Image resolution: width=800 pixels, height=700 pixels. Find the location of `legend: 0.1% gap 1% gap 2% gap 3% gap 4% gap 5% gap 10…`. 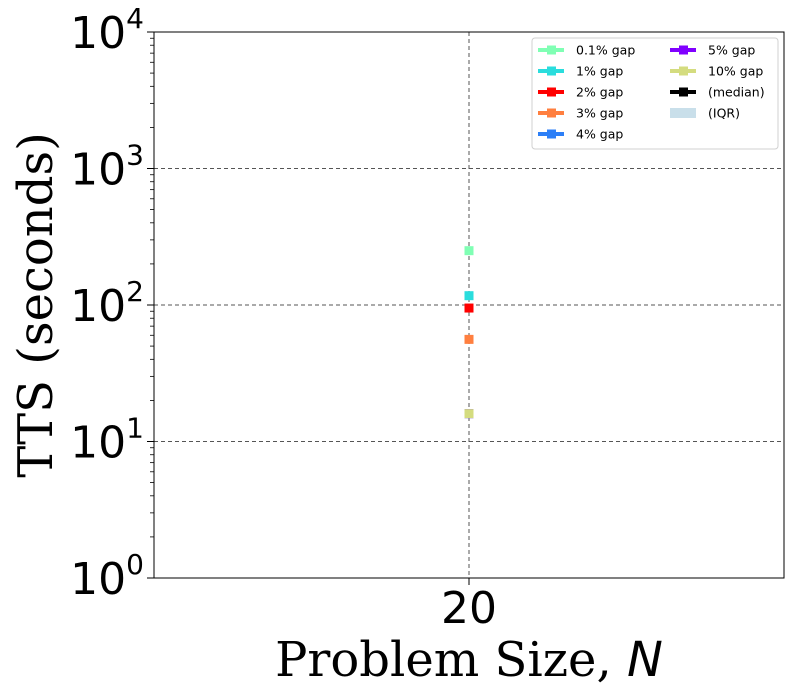

legend: 0.1% gap 1% gap 2% gap 3% gap 4% gap 5% gap 10… is located at coordinates (655, 93).